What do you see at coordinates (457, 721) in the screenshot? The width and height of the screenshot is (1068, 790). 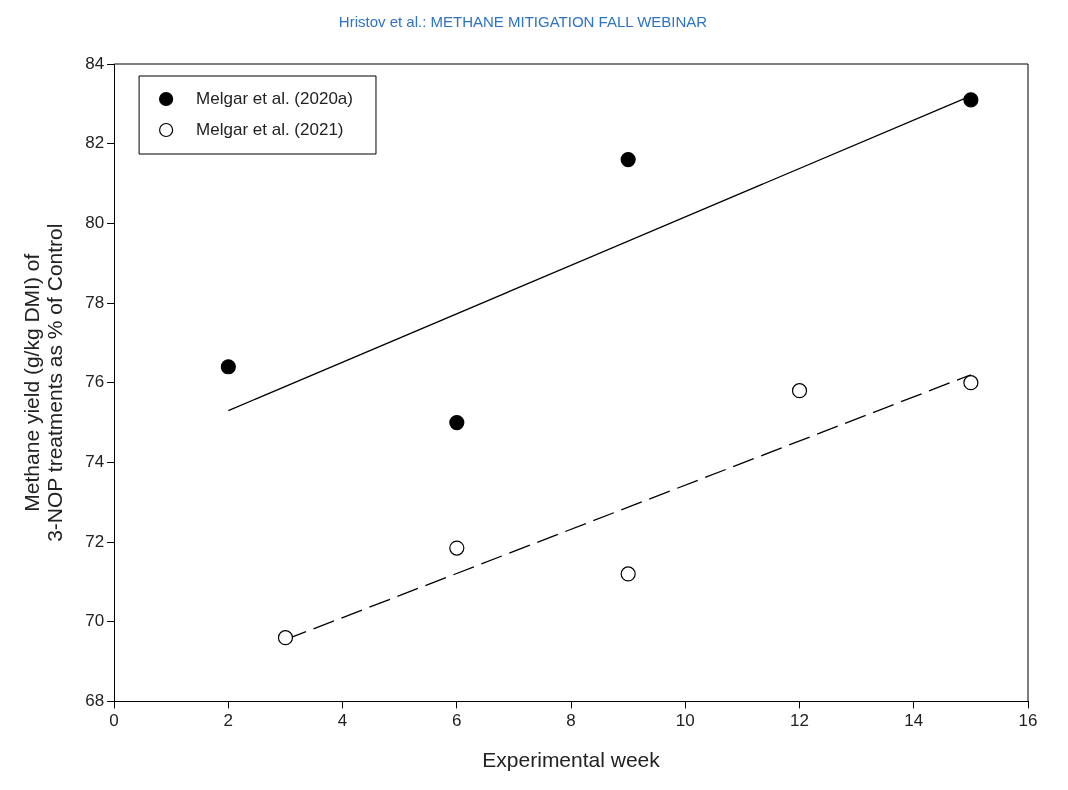 I see `x-tick-label: 6` at bounding box center [457, 721].